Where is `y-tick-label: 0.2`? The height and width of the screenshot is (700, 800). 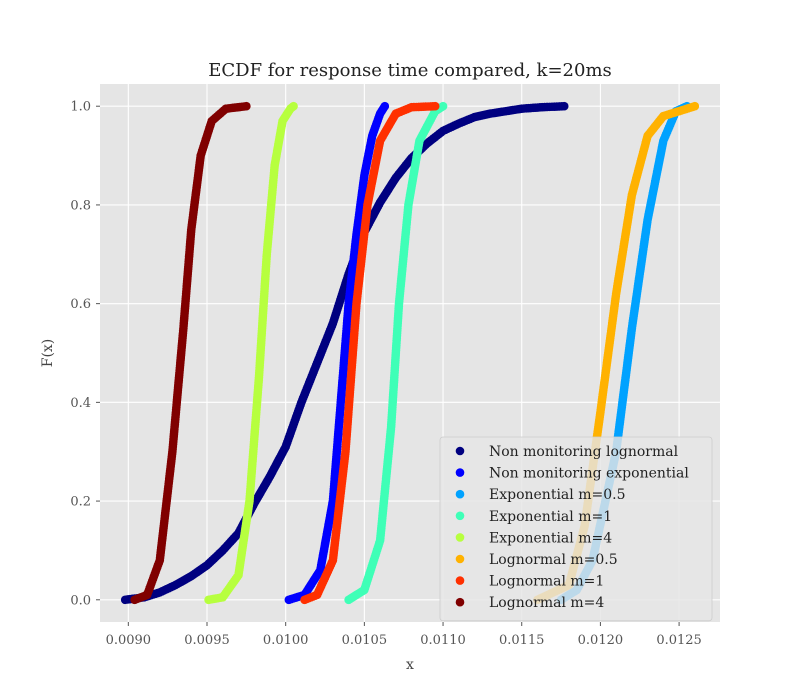
y-tick-label: 0.2 is located at coordinates (80, 502).